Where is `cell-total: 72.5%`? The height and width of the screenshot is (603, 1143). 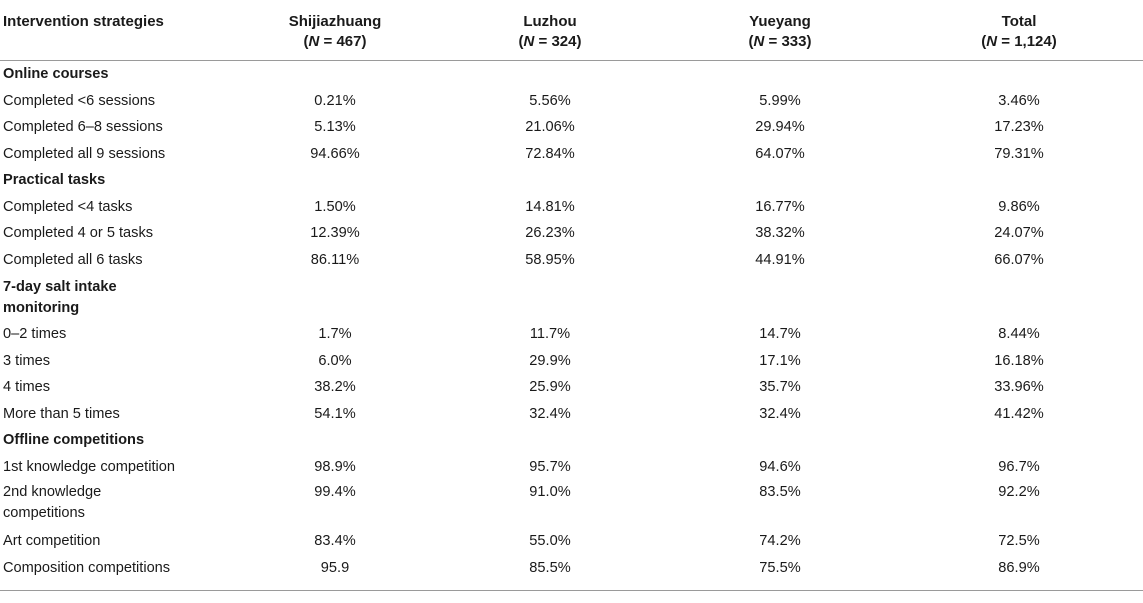
cell-total: 72.5% is located at coordinates (1019, 541).